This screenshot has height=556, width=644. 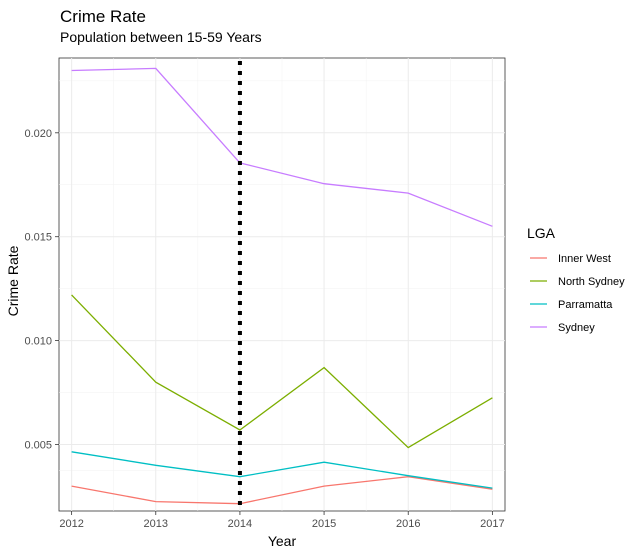 I want to click on y-tick-label: 0.005, so click(x=38, y=446).